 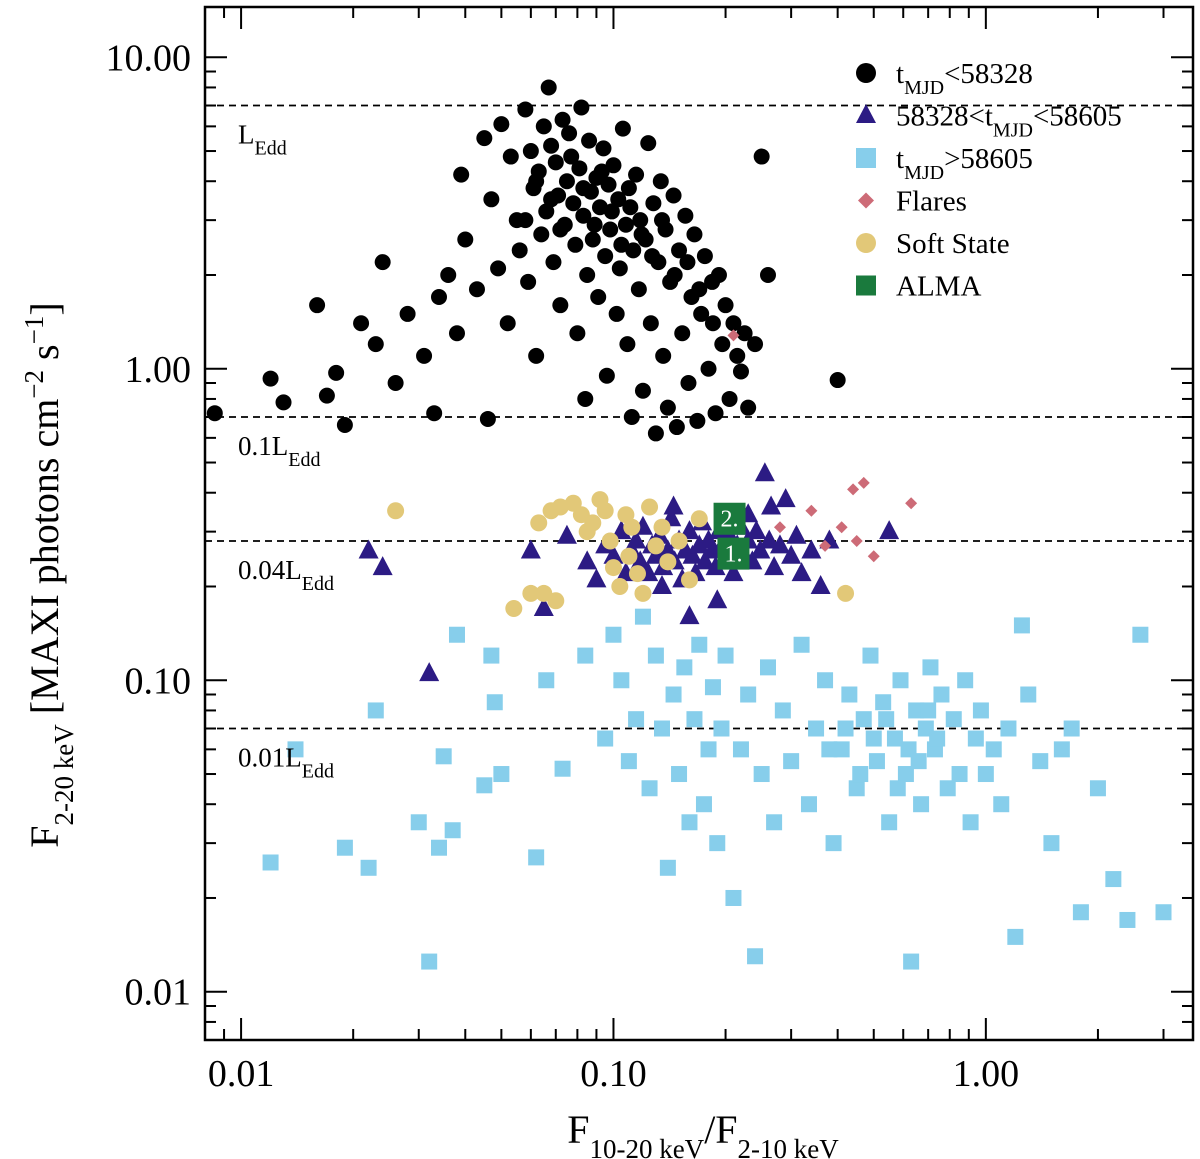 What do you see at coordinates (49, 574) in the screenshot?
I see `y-axis-label: F2-20 keV [MAXI photons cm−2 s−1]` at bounding box center [49, 574].